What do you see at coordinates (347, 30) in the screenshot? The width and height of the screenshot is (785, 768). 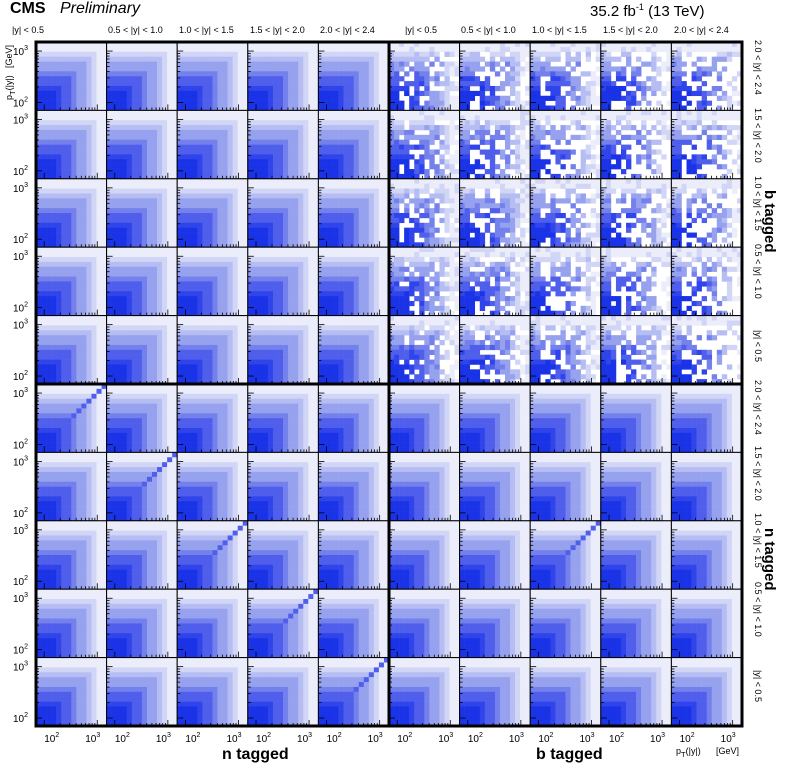 I see `column-label: 2.0 < |y| < 2.4` at bounding box center [347, 30].